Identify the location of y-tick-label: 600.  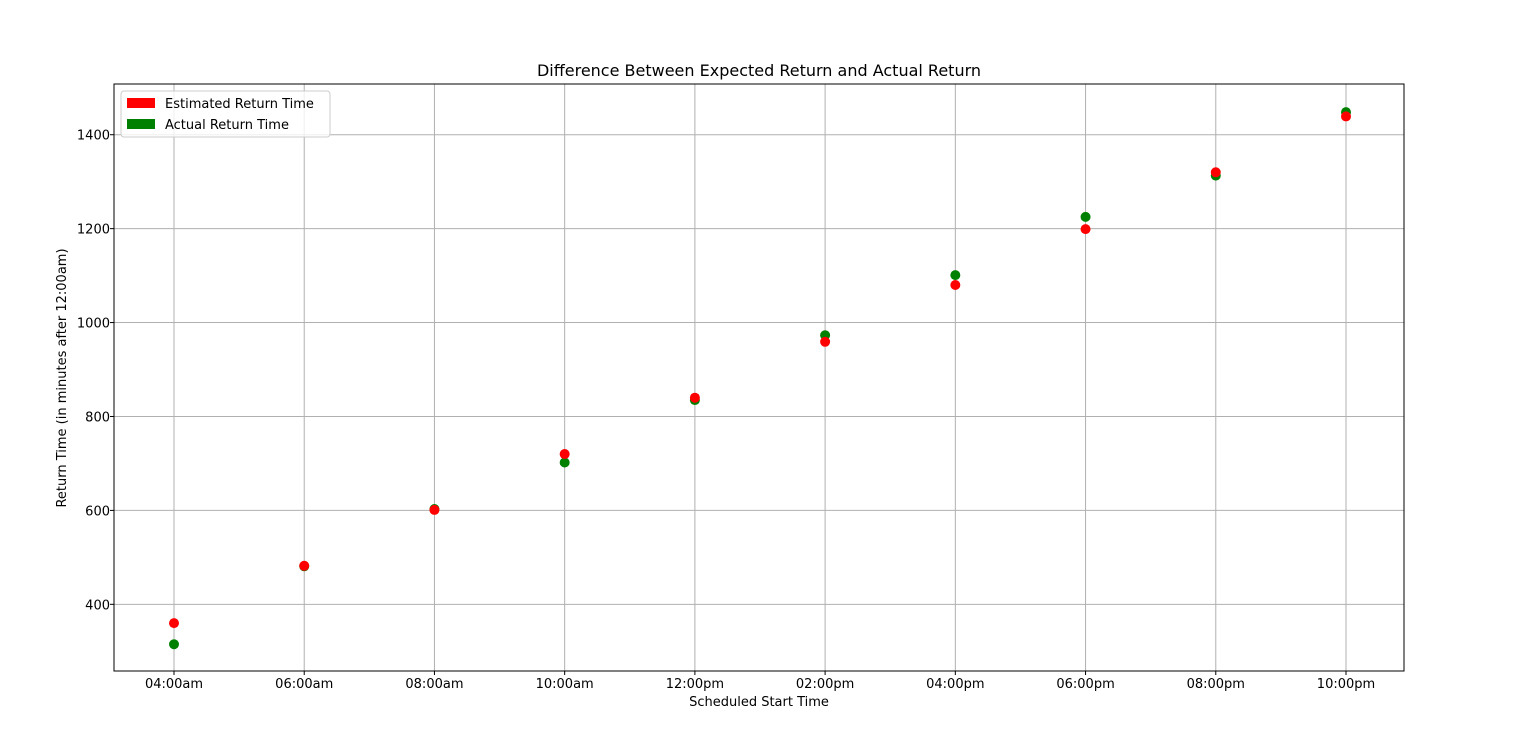
(97, 511).